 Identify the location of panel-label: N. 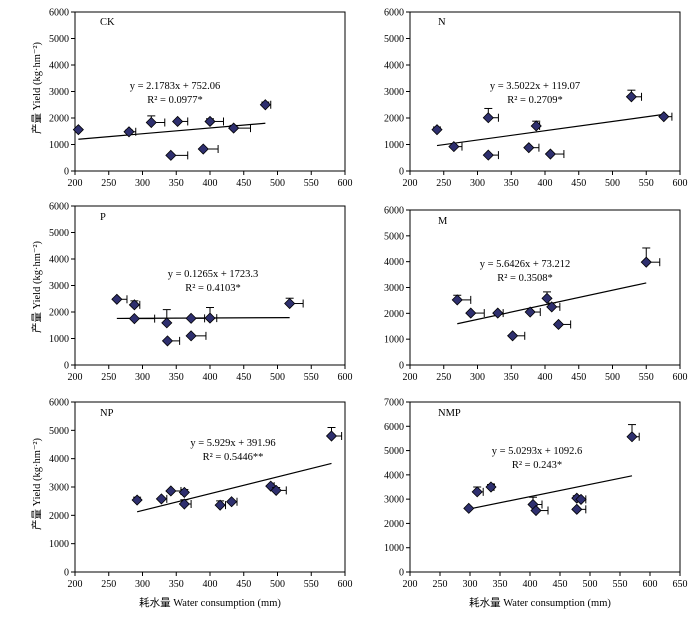
(442, 22).